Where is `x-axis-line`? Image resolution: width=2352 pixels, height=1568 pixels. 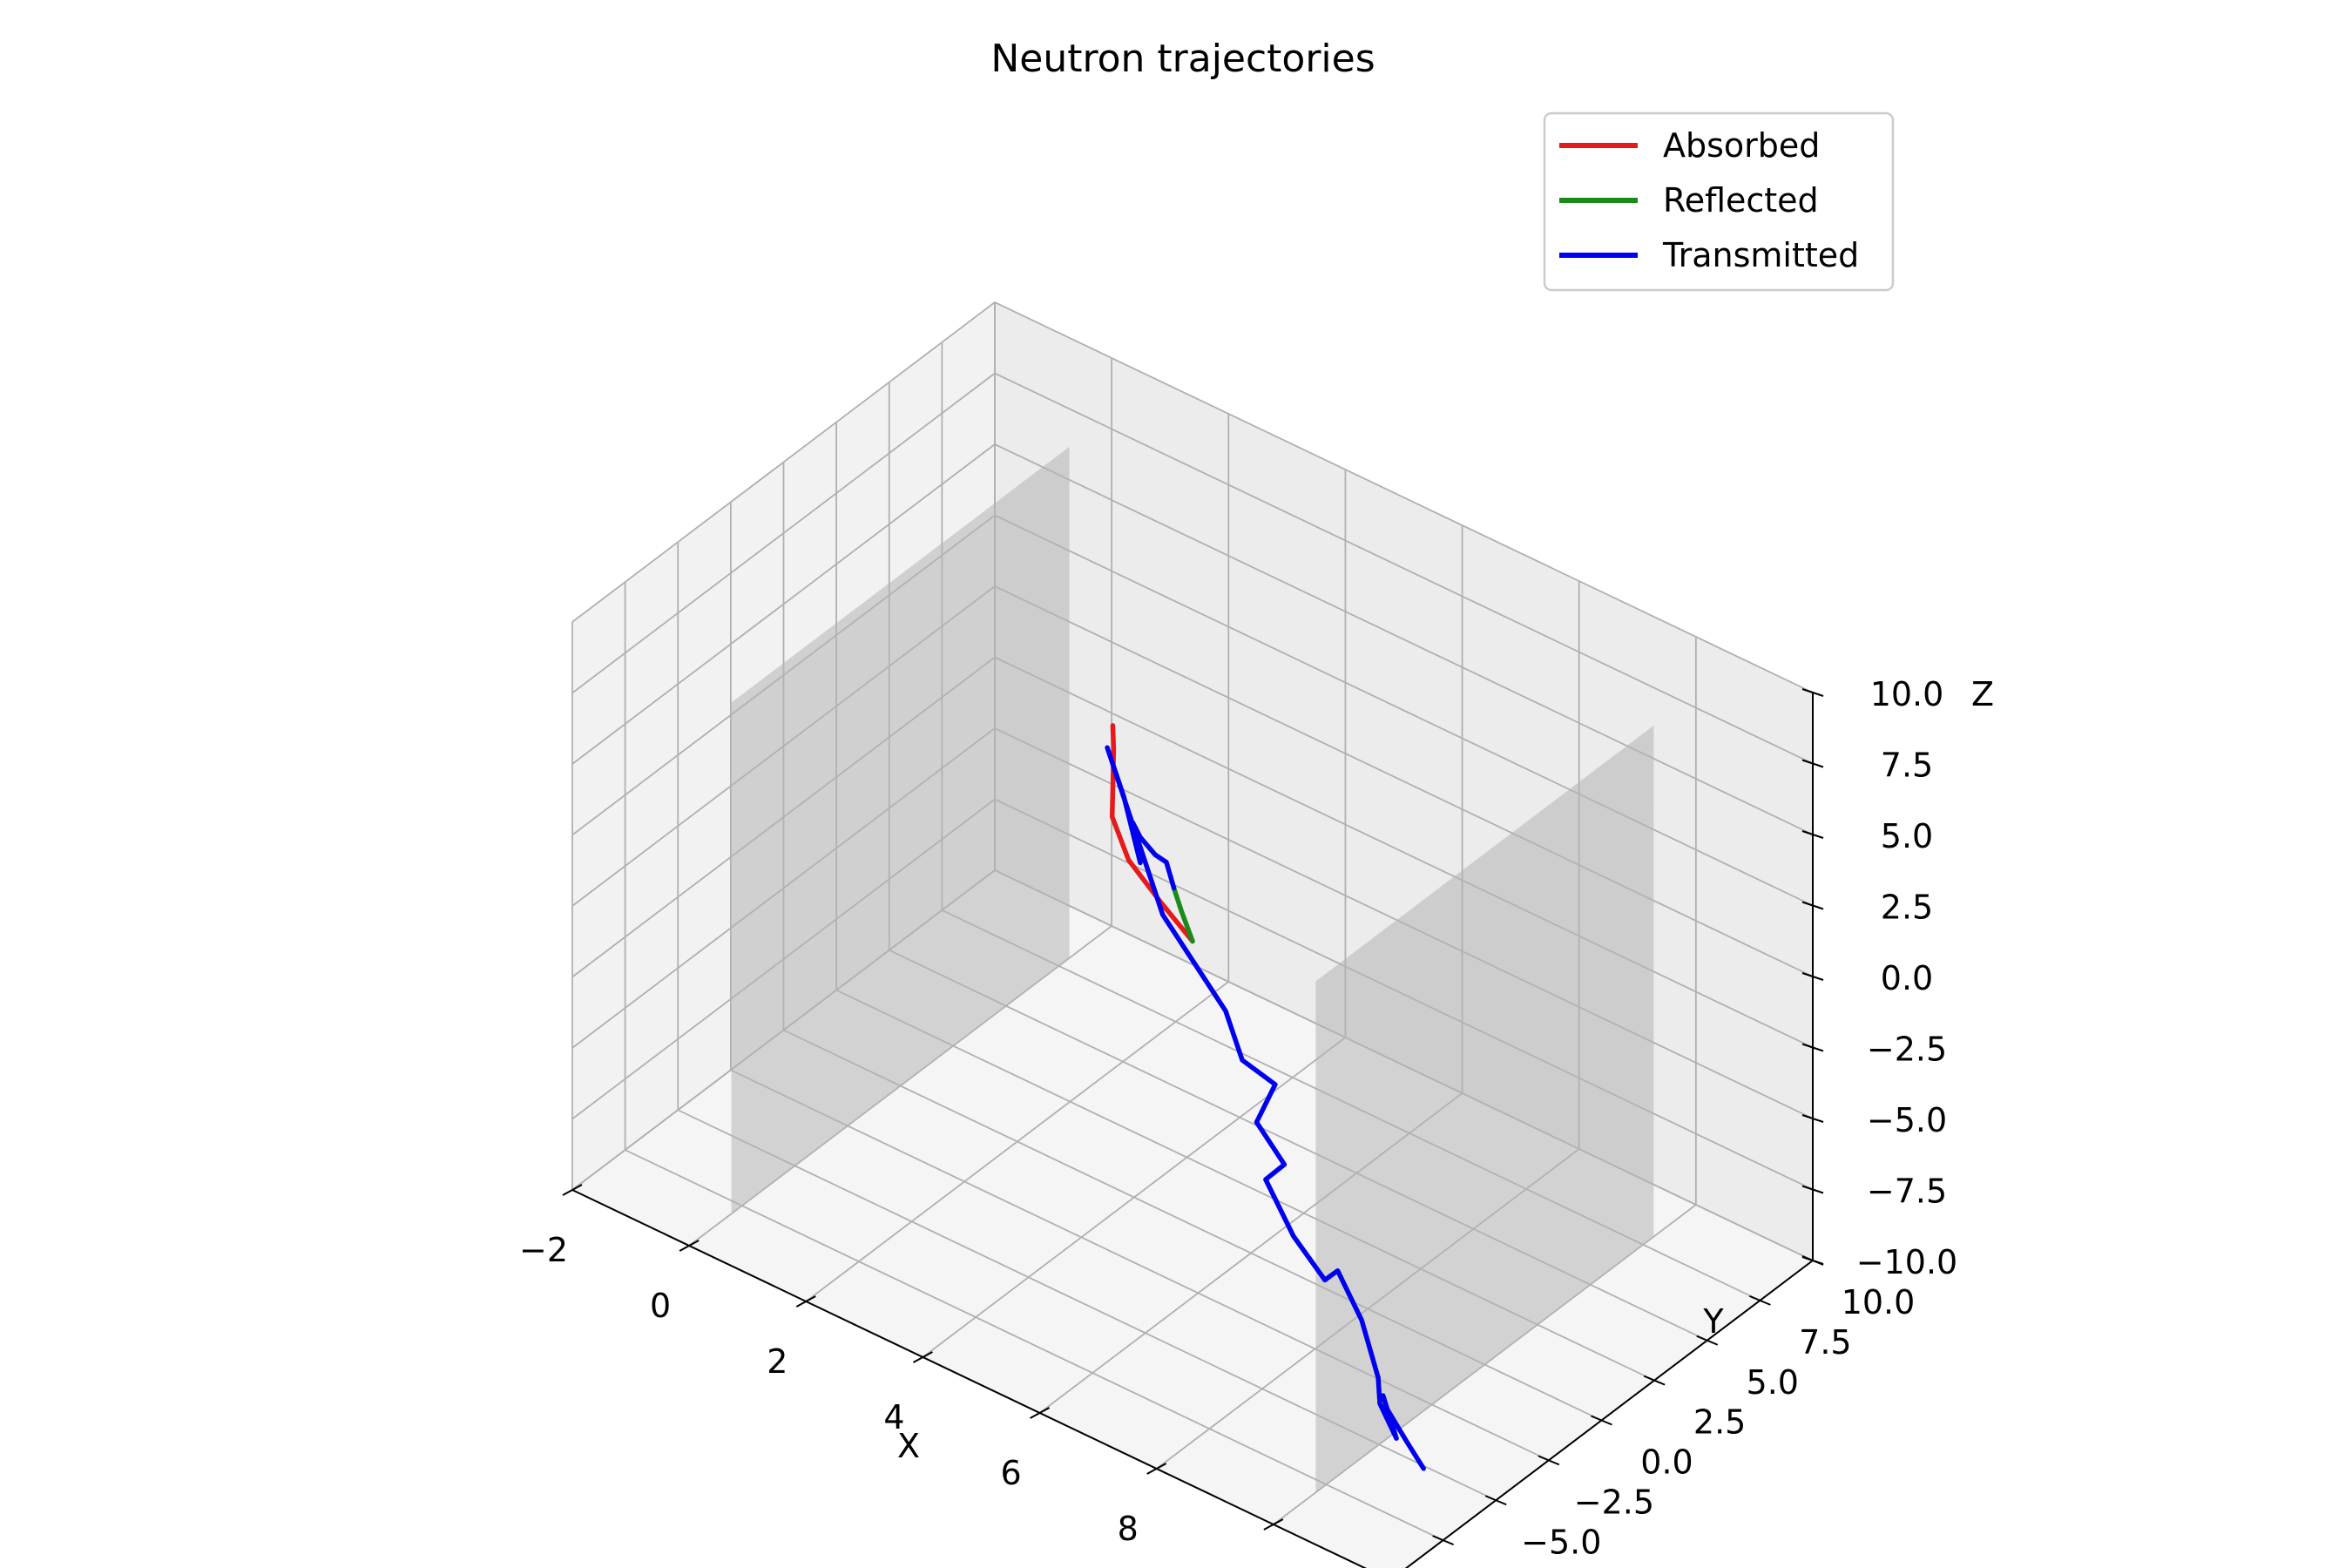 x-axis-line is located at coordinates (969, 1378).